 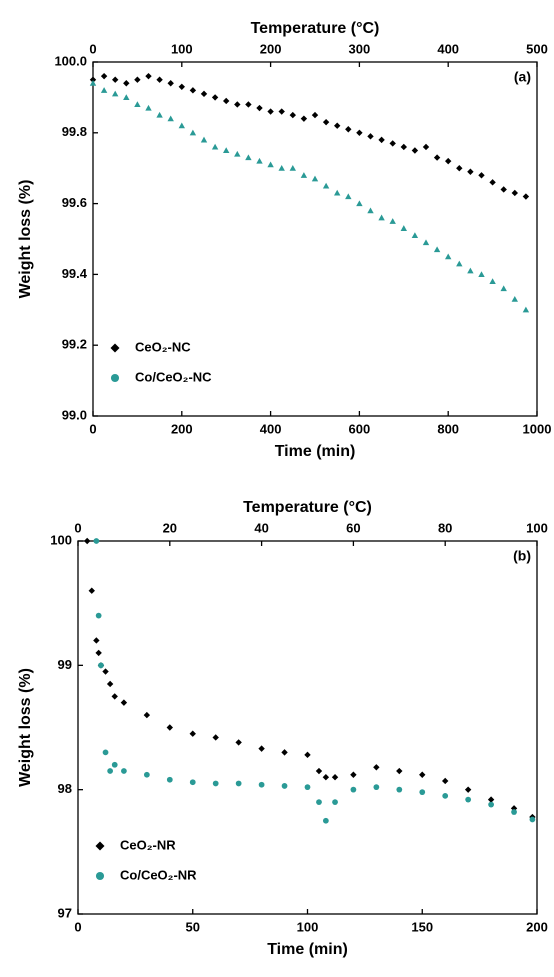 I want to click on x-tick-label: 100, so click(x=308, y=926).